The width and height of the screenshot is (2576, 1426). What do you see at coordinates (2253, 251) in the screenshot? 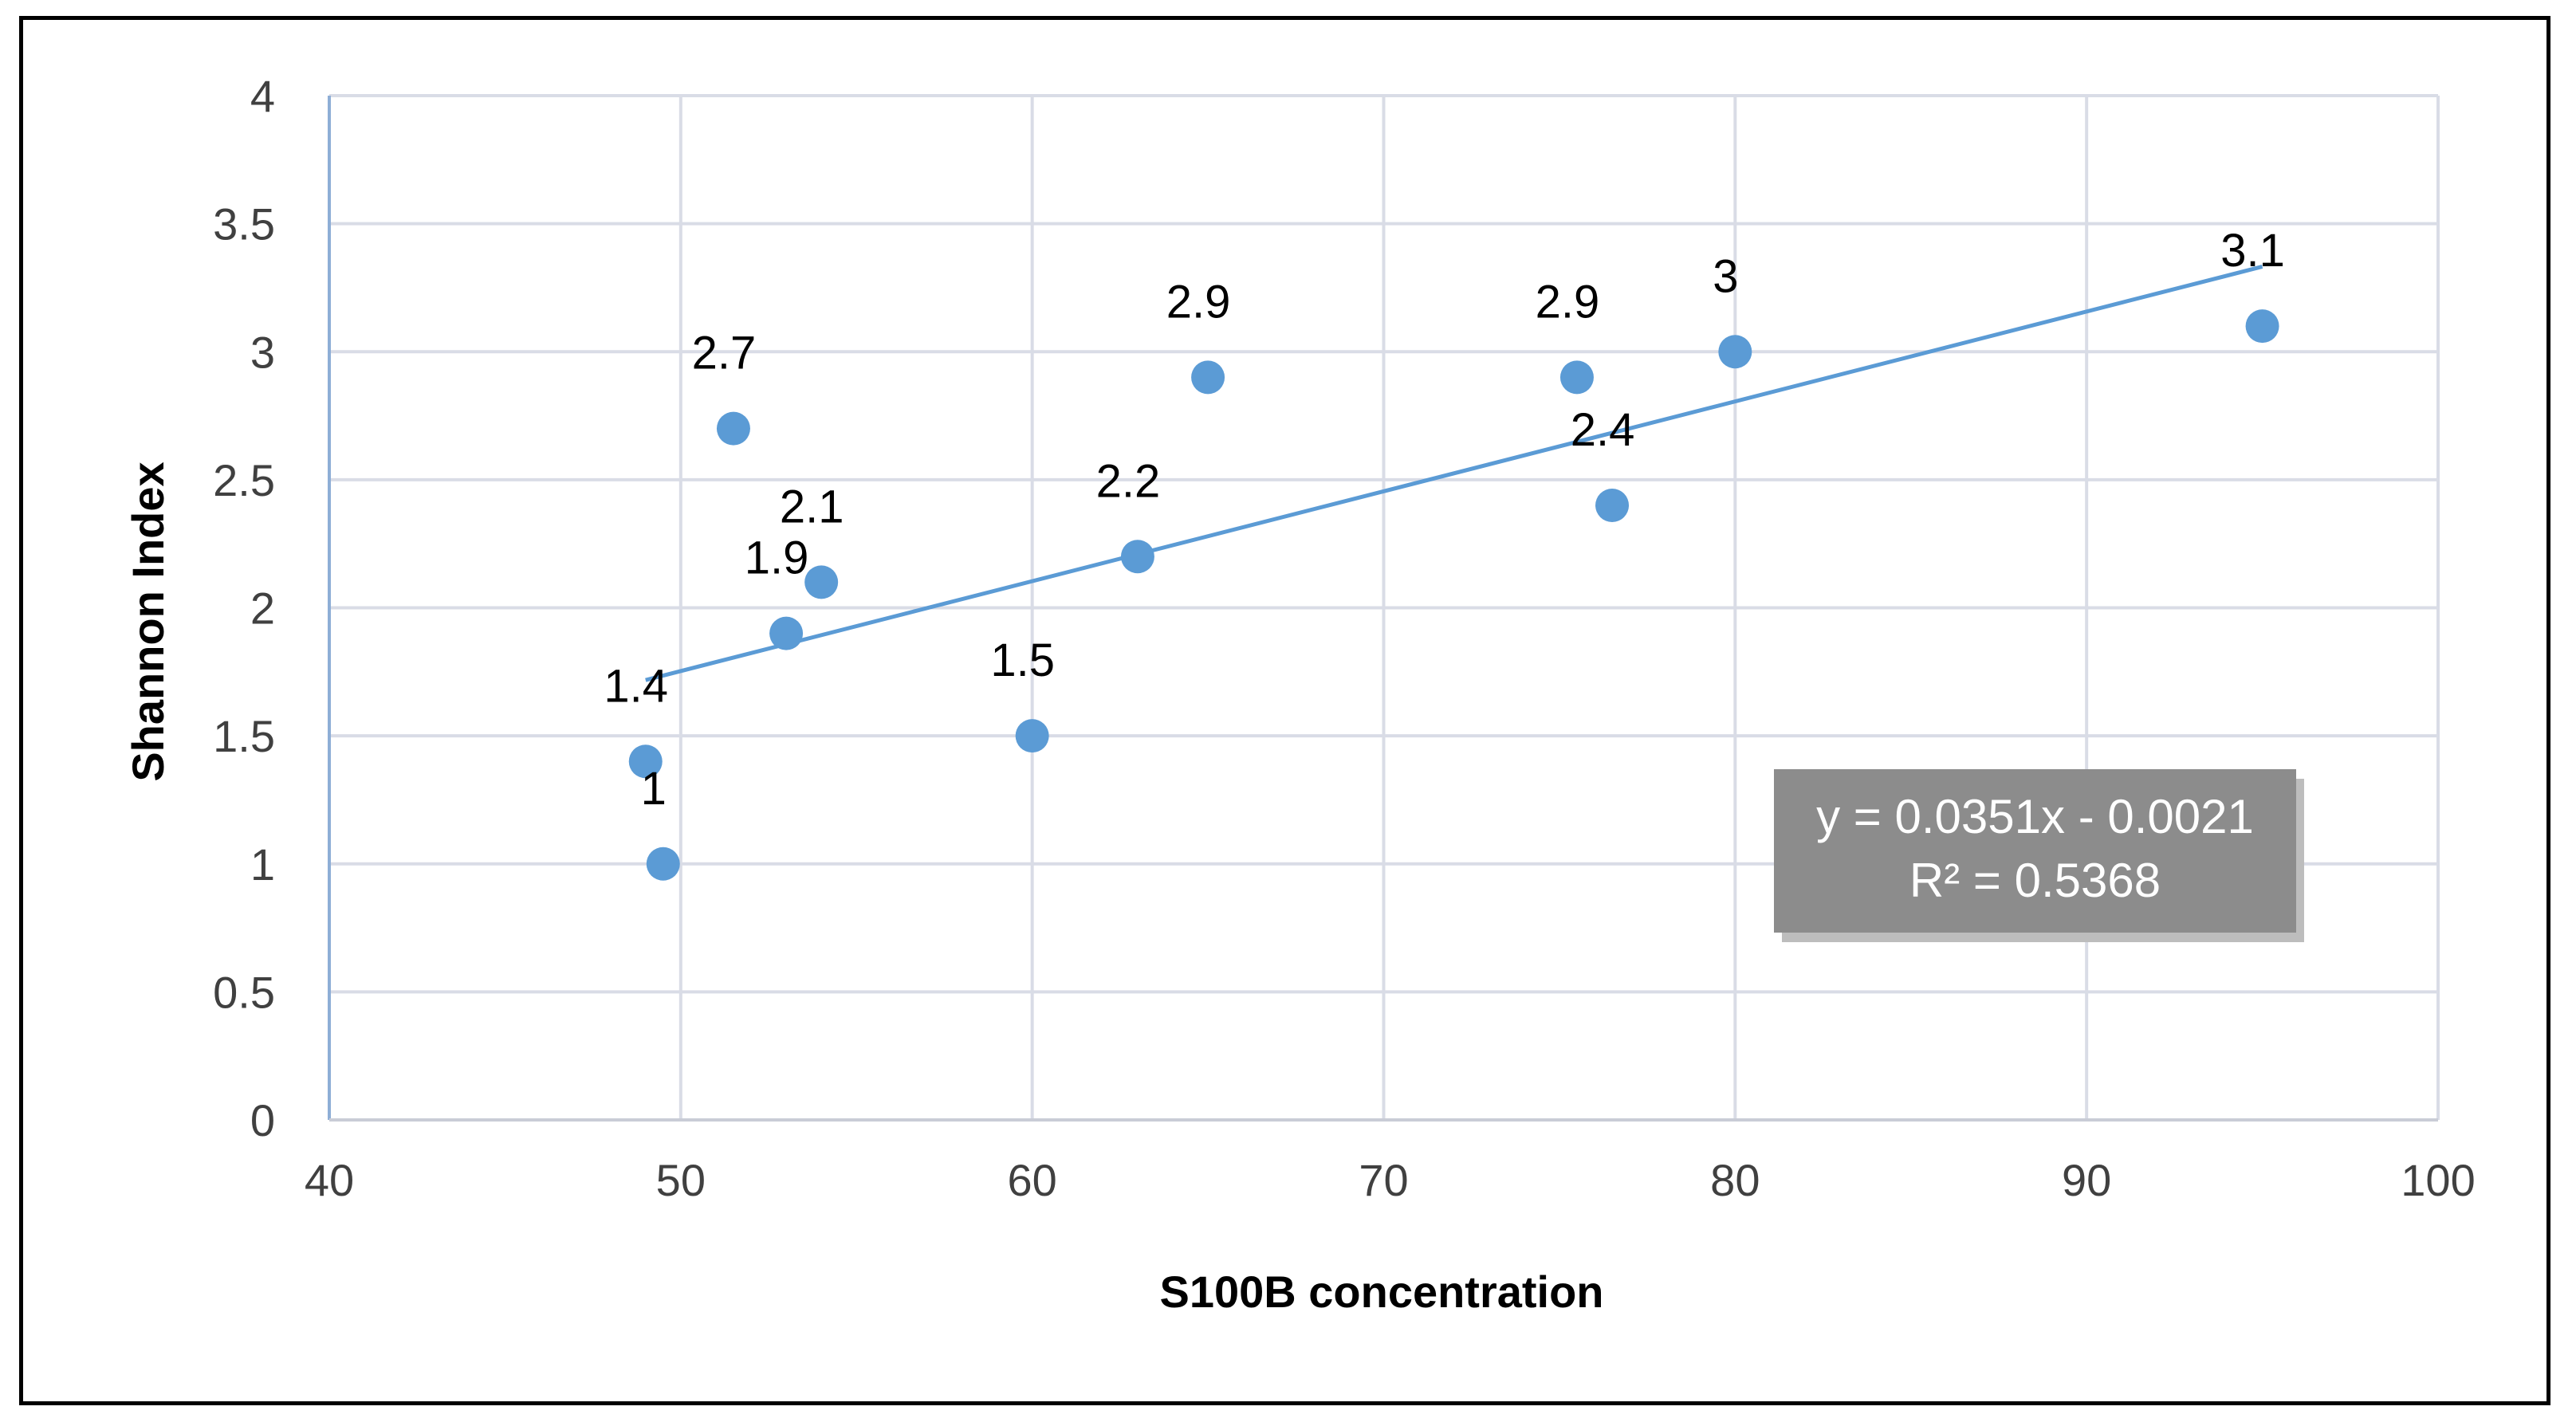
I see `data-label: 3.1` at bounding box center [2253, 251].